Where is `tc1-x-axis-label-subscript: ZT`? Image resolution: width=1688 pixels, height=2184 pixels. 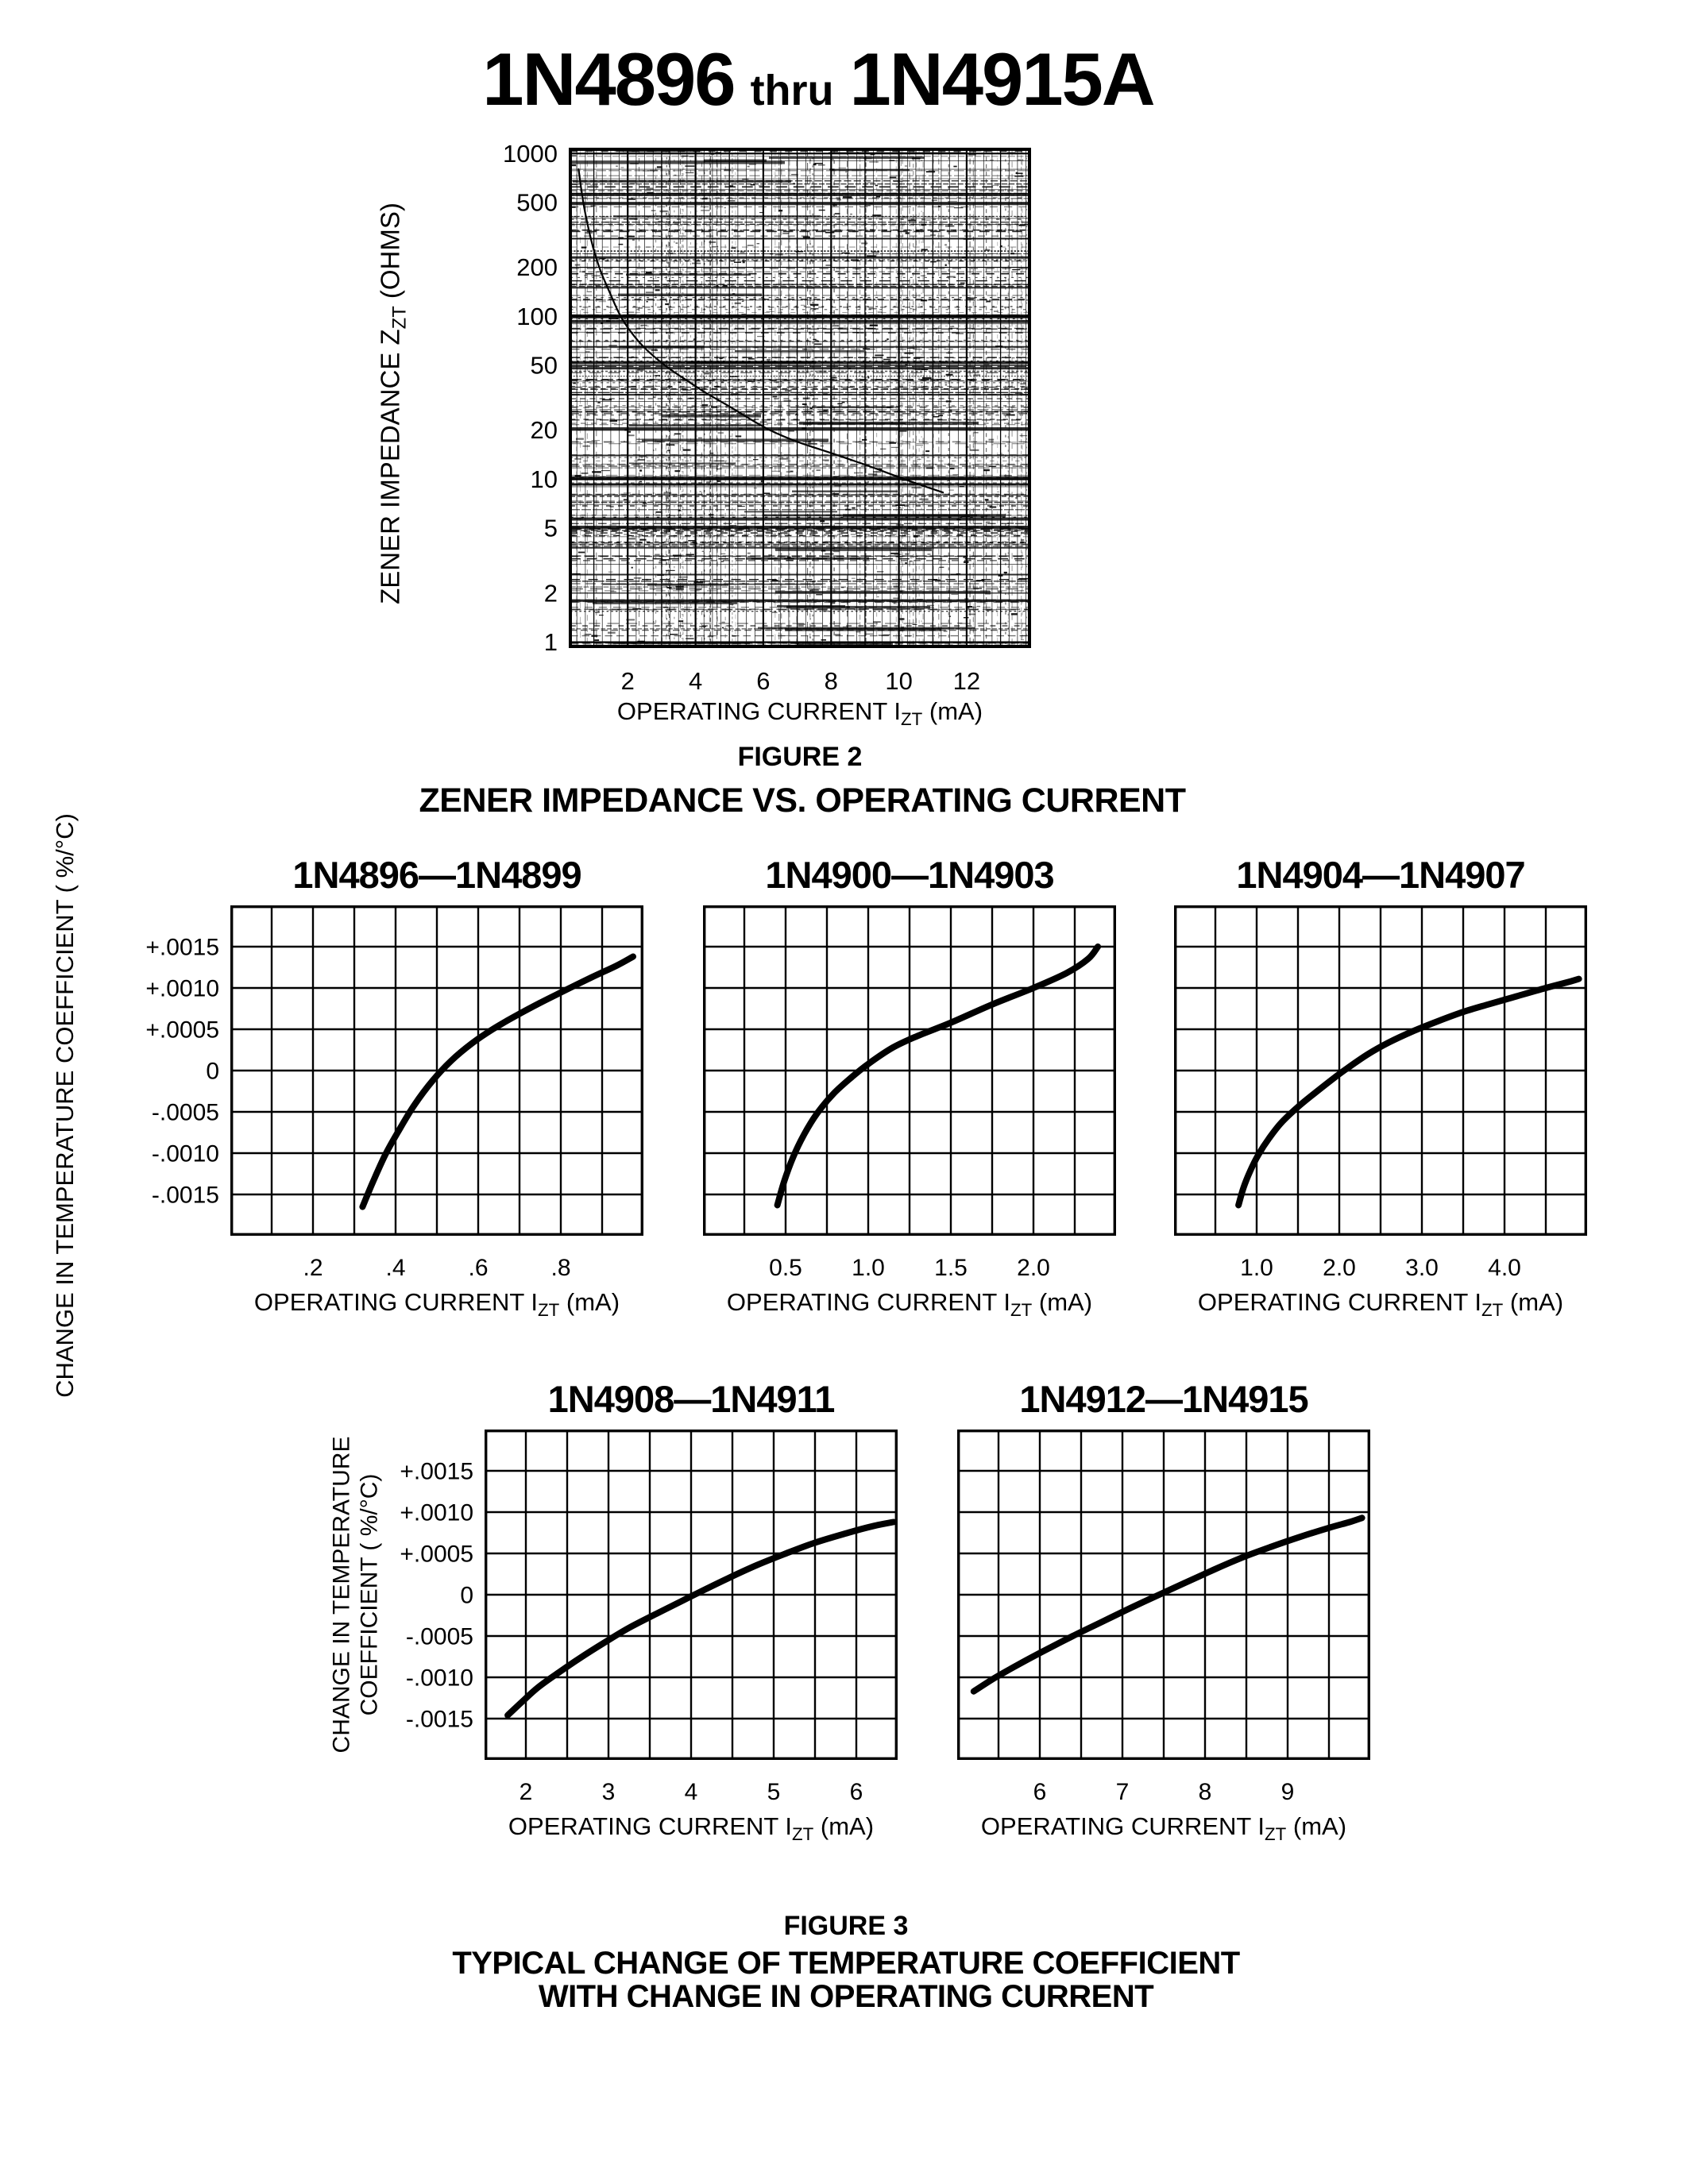 tc1-x-axis-label-subscript: ZT is located at coordinates (549, 1310).